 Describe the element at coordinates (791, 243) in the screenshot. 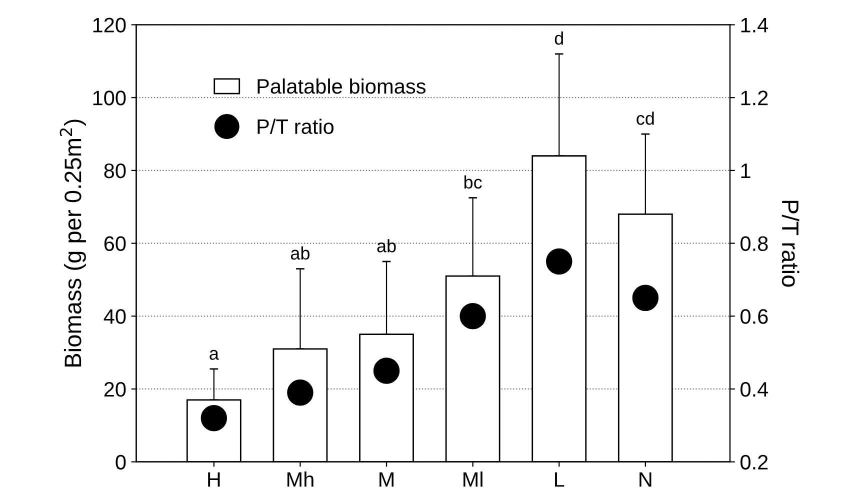

I see `y2-axis-title: P/T ratio` at that location.